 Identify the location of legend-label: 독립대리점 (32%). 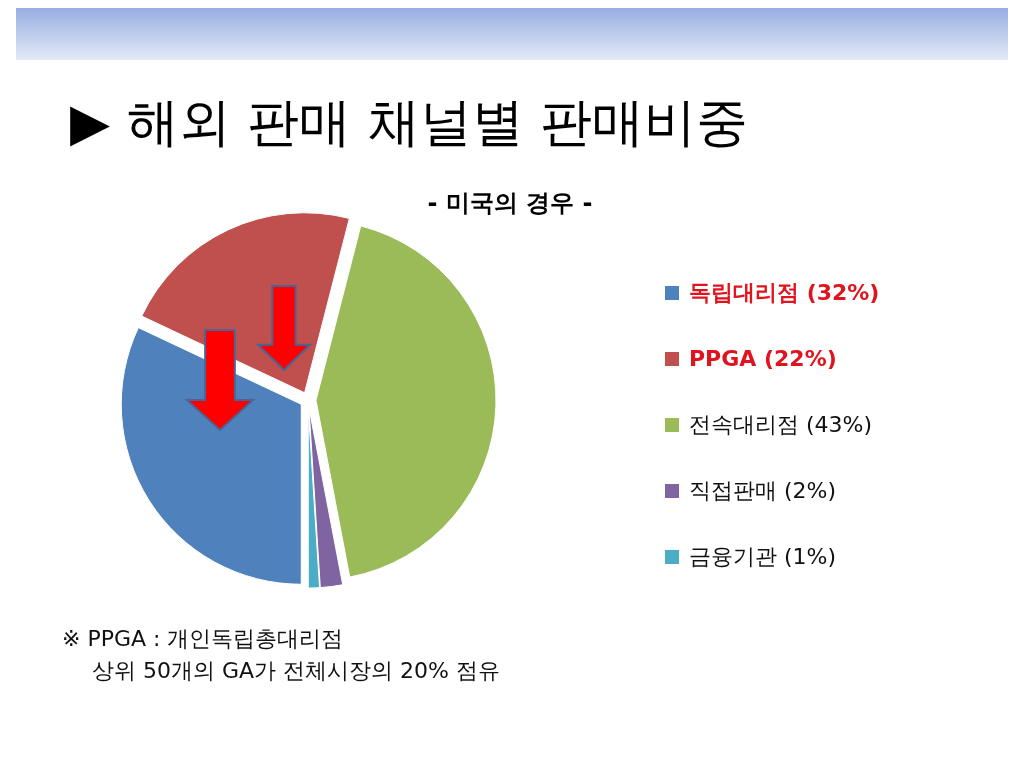
(784, 292).